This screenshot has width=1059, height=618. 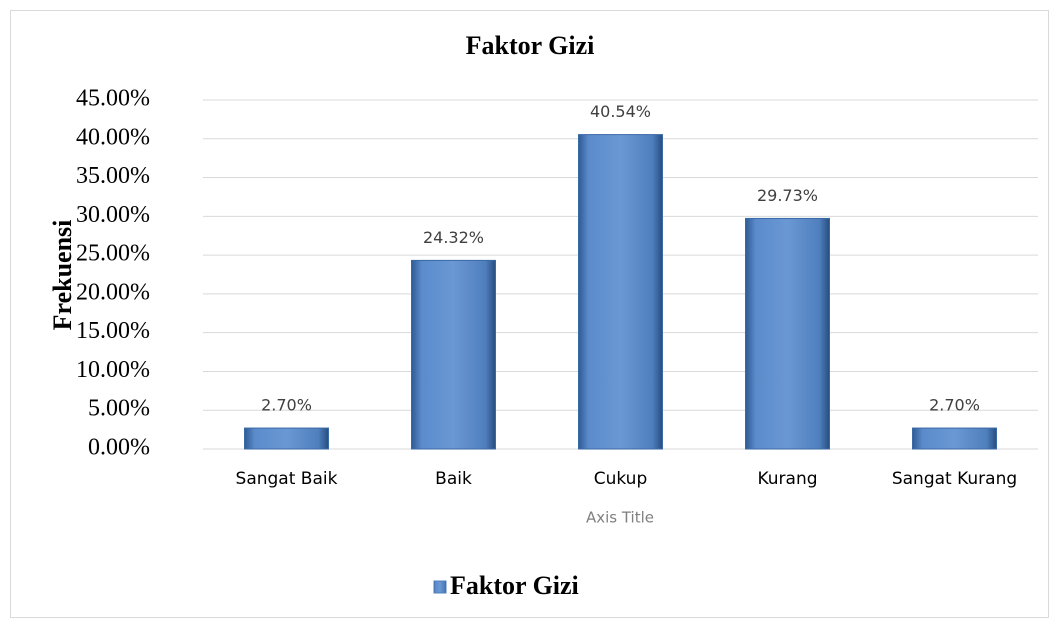 I want to click on y-tick-label: 25.00%, so click(x=113, y=254).